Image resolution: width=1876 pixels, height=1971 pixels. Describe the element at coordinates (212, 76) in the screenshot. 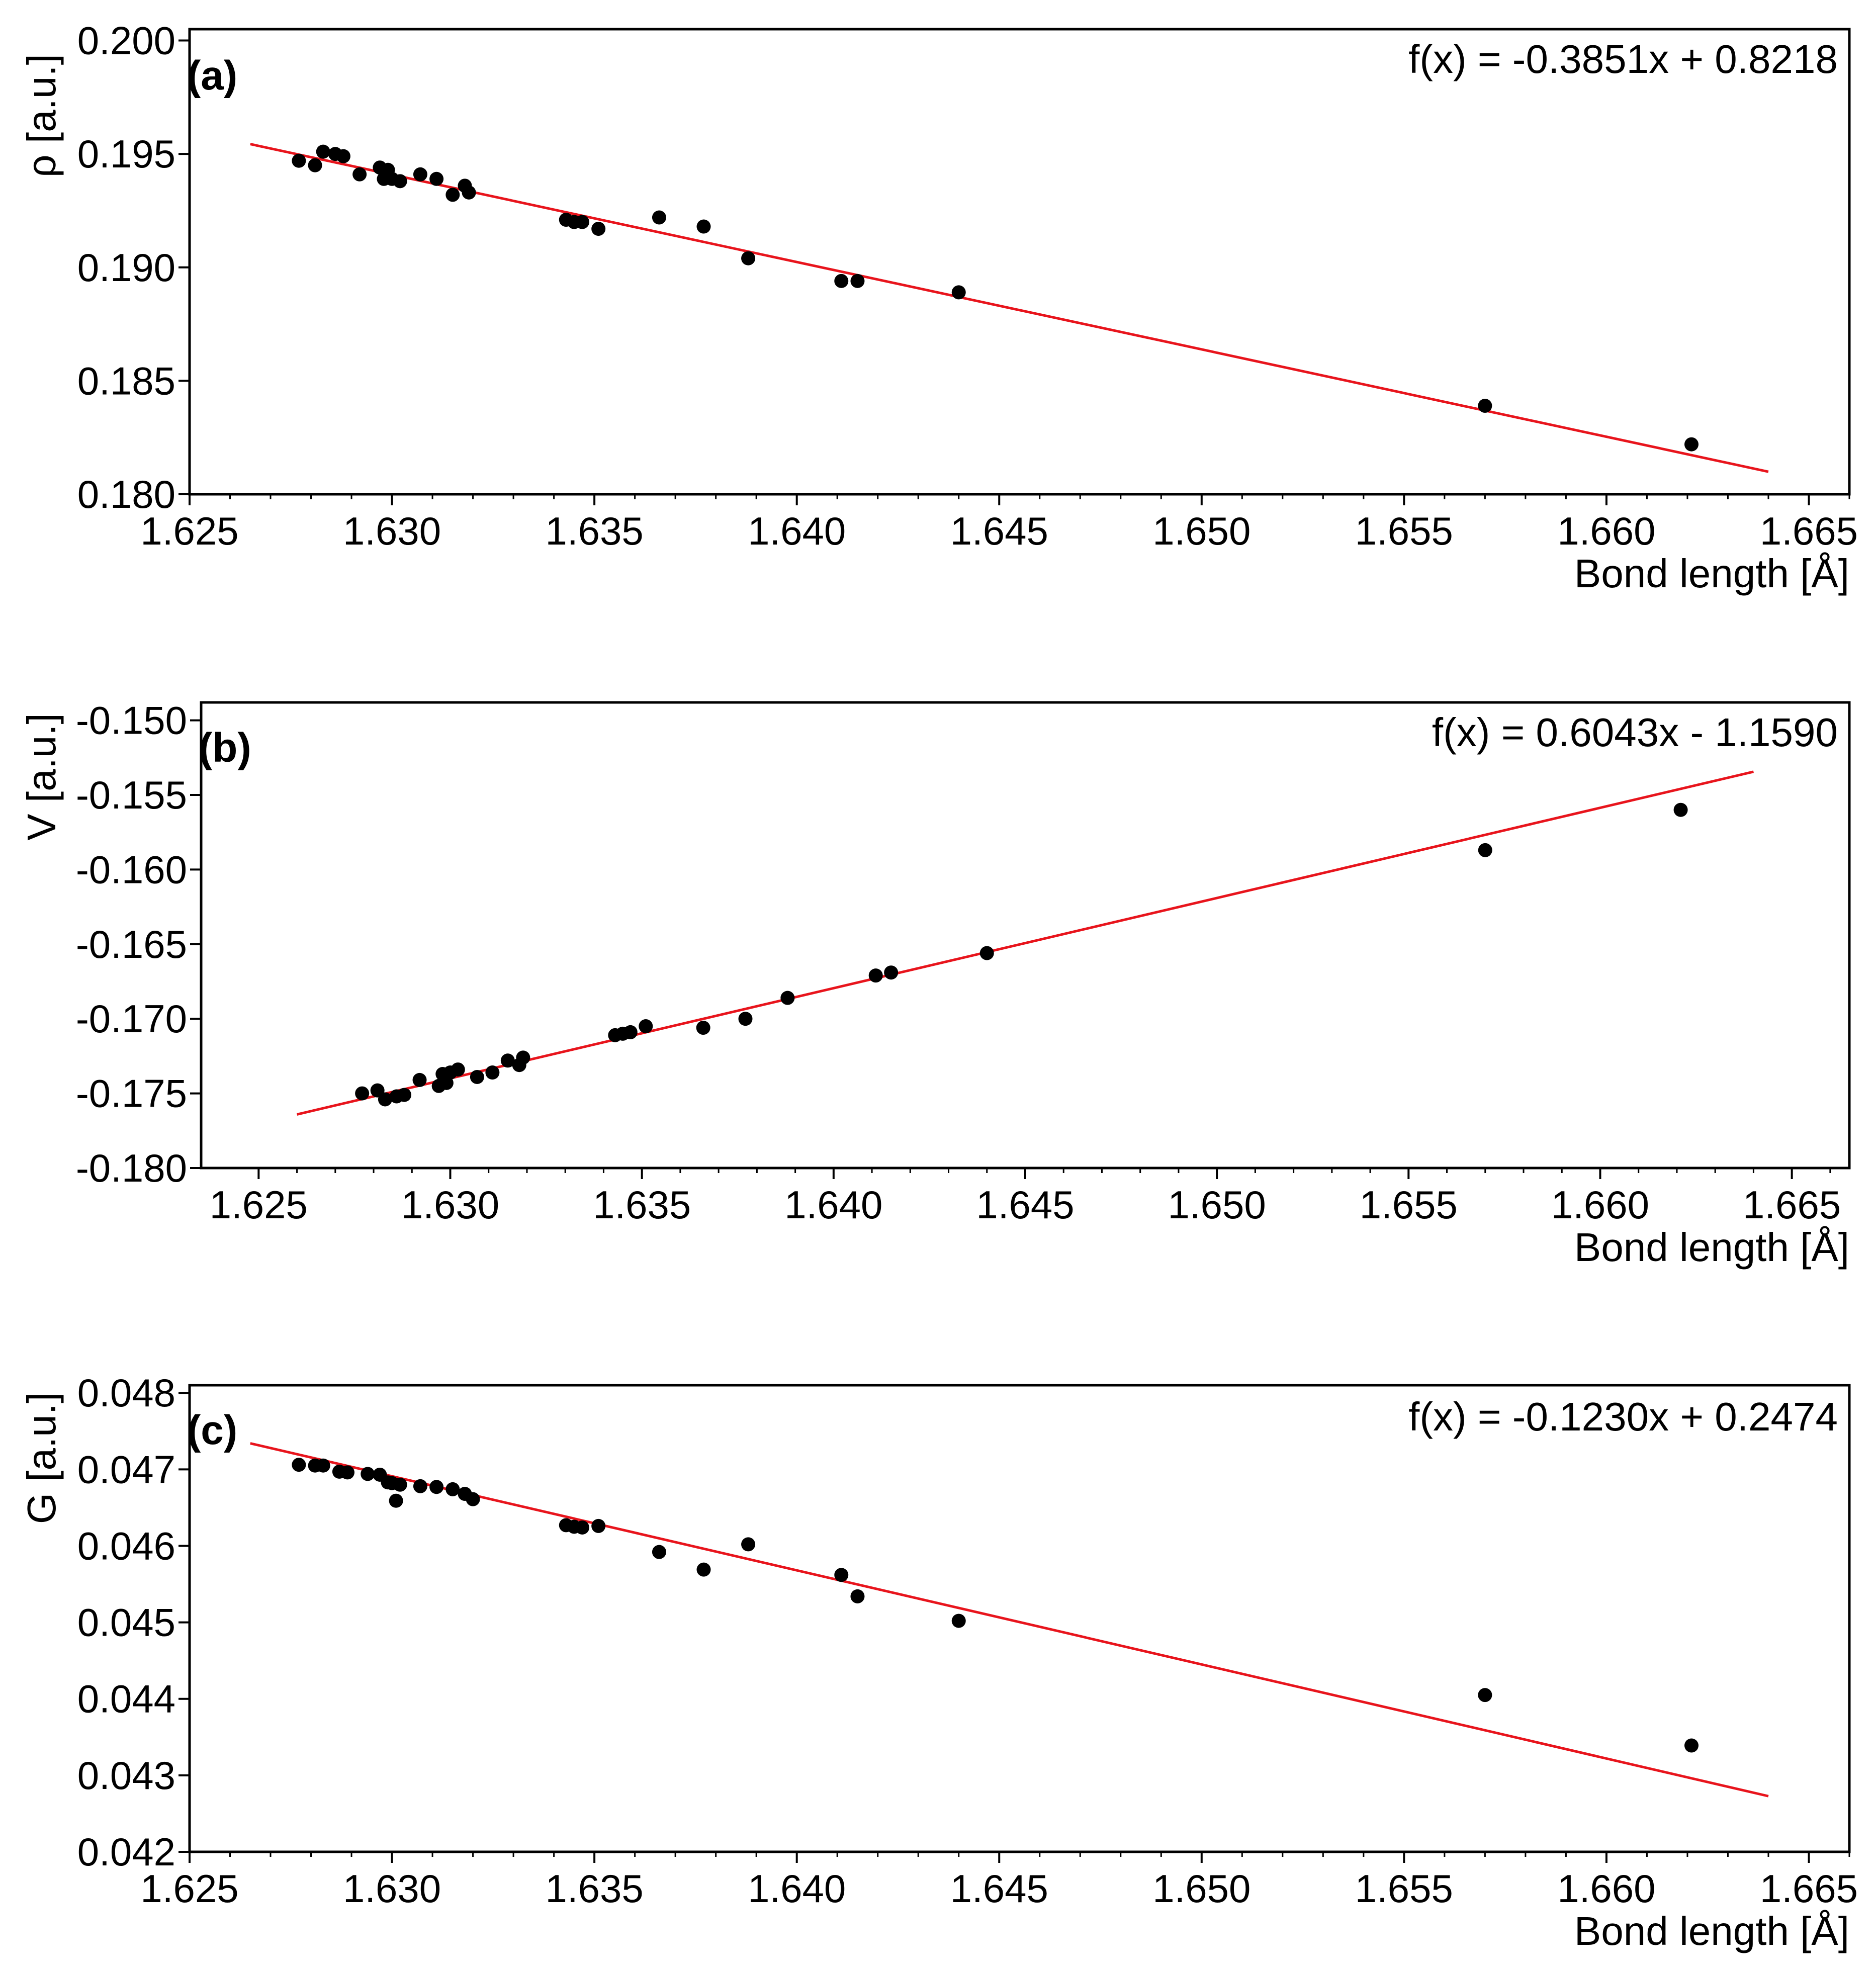

I see `panel-a-label: (a)` at that location.